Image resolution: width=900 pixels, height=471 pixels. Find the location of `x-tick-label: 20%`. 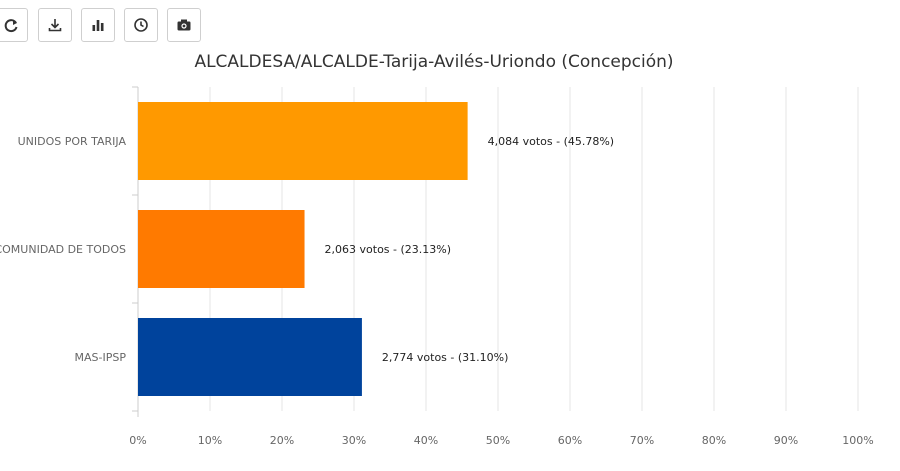

x-tick-label: 20% is located at coordinates (282, 440).